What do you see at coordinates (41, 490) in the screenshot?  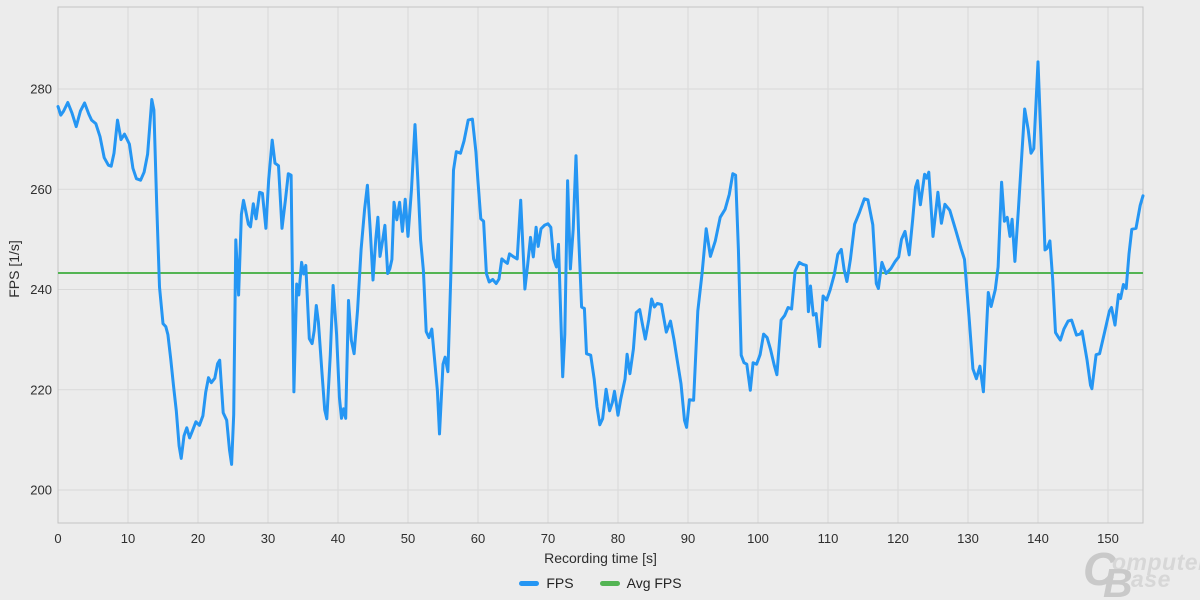 I see `y-tick-label: 200` at bounding box center [41, 490].